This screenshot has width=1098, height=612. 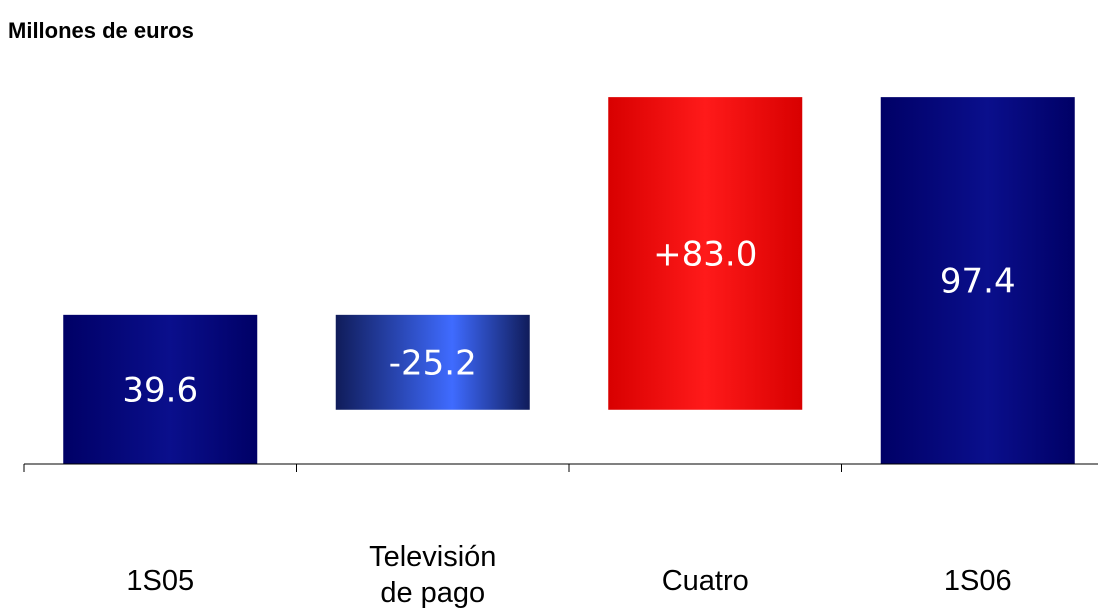 I want to click on bar-1s05, so click(x=160, y=389).